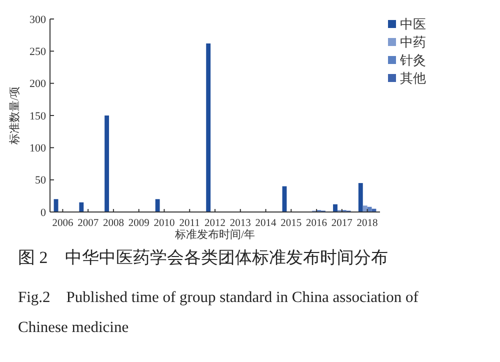  What do you see at coordinates (341, 223) in the screenshot?
I see `x-tick-label: 2017` at bounding box center [341, 223].